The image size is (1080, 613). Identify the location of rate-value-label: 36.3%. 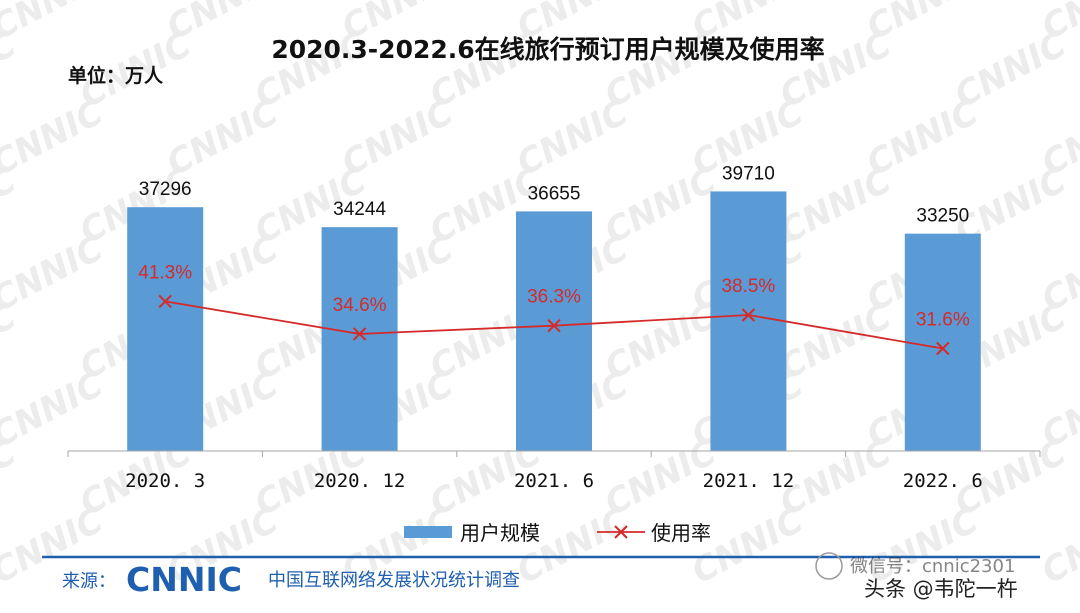
(554, 297).